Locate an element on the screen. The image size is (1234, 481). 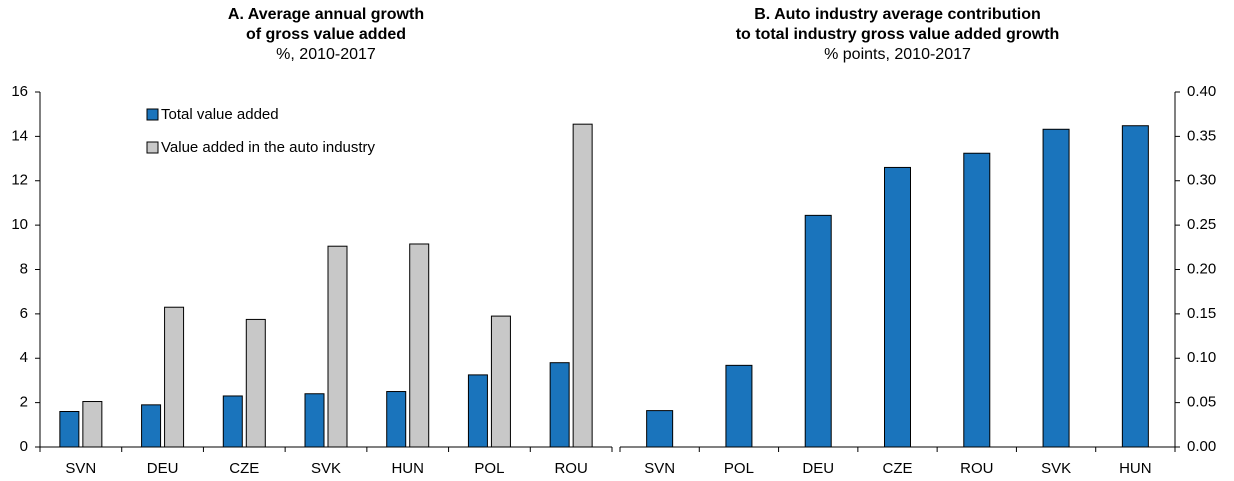
y-tick-label: 0.05 is located at coordinates (1201, 402).